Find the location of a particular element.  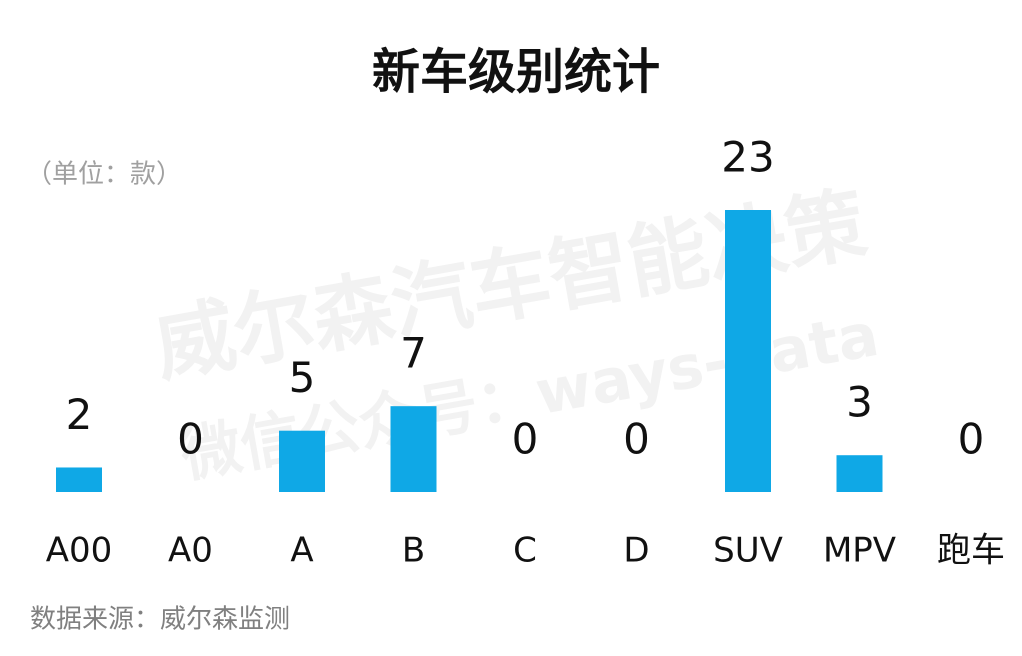

data-label: 7 is located at coordinates (413, 353).